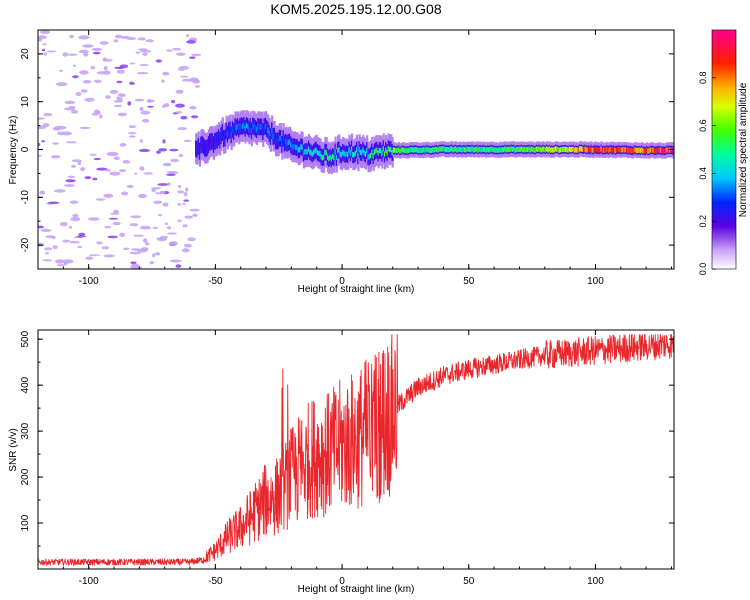  What do you see at coordinates (434, 142) in the screenshot?
I see `spectrogram-signal-track` at bounding box center [434, 142].